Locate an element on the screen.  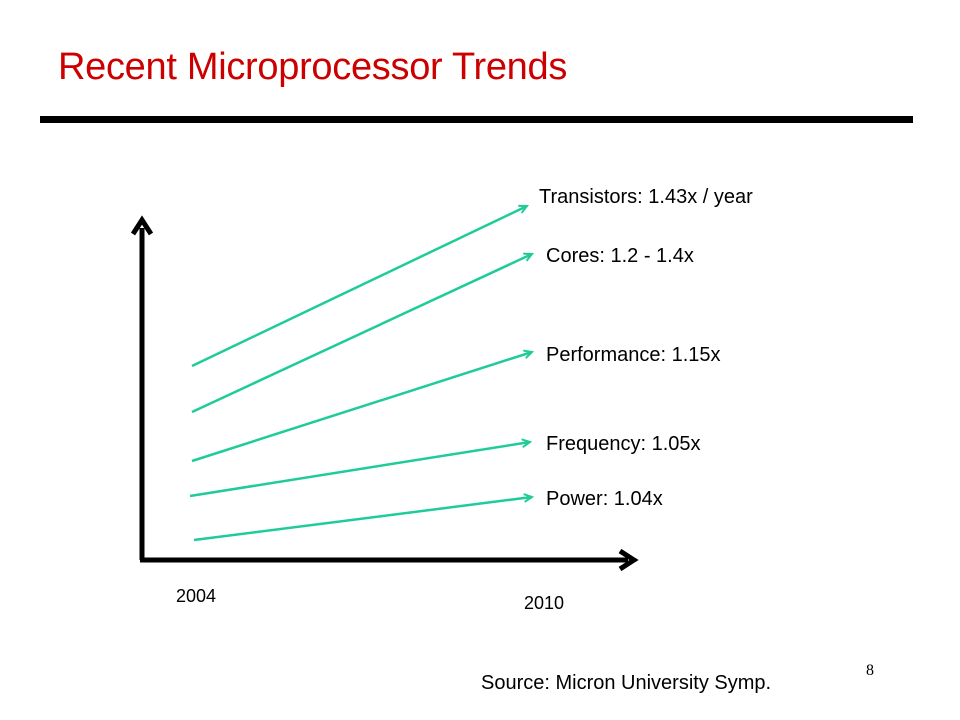
trend-label-transistors: Transistors: 1.43x / year is located at coordinates (646, 197).